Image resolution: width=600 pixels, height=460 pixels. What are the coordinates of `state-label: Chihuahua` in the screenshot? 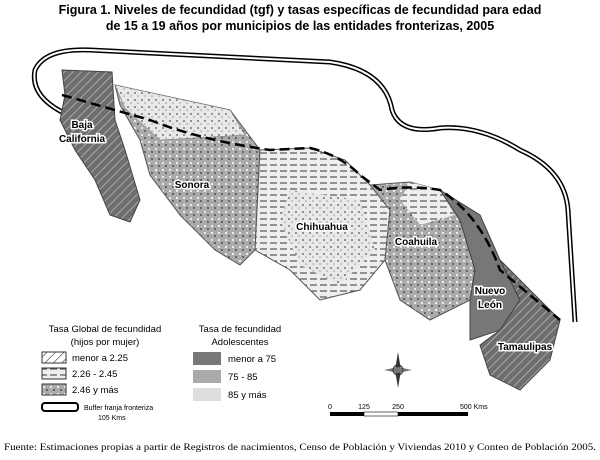 It's located at (322, 227).